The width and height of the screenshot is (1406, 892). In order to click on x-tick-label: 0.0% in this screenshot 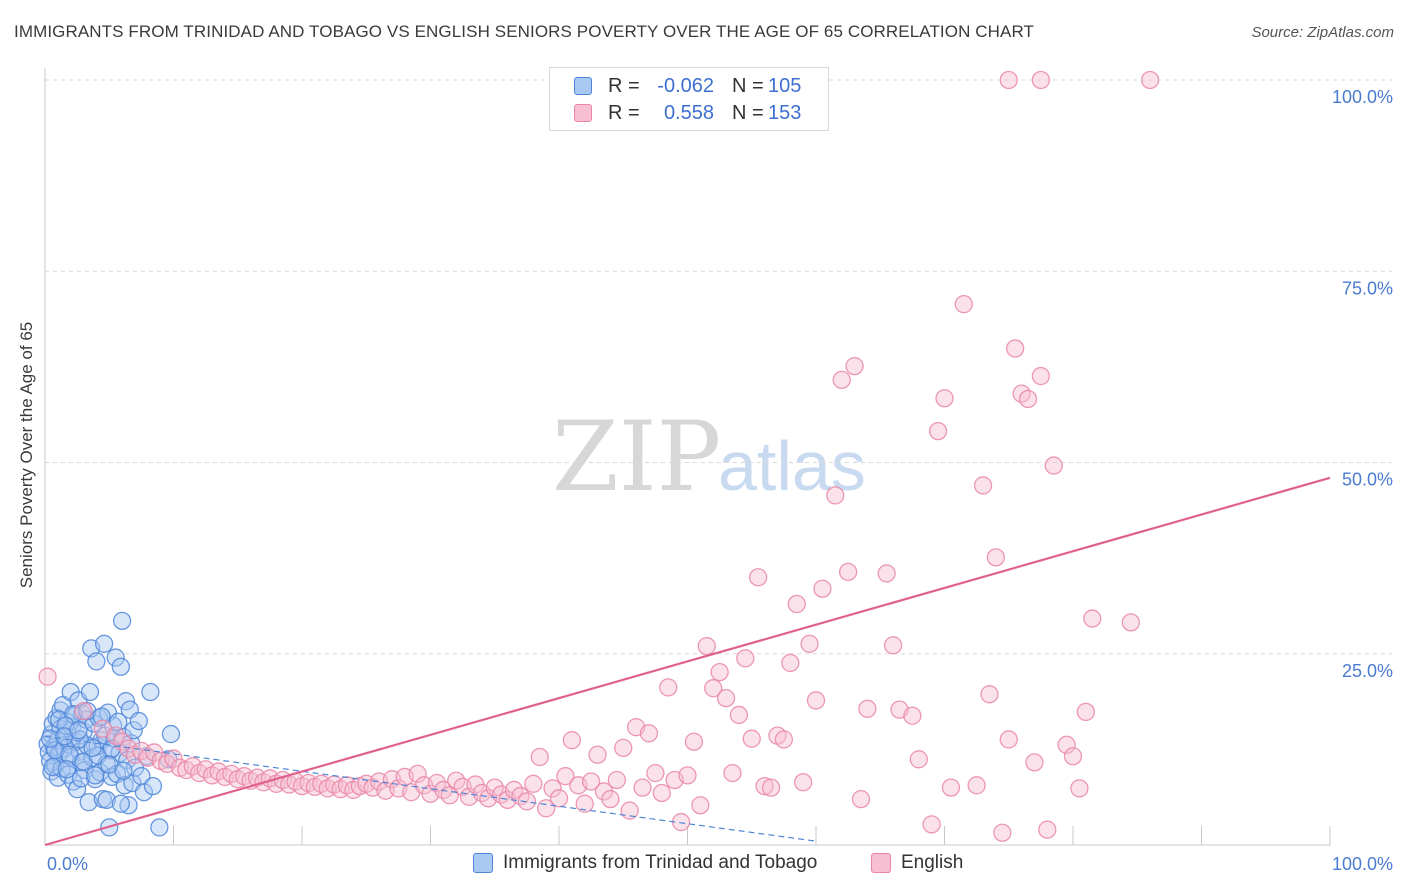, I will do `click(67, 864)`.